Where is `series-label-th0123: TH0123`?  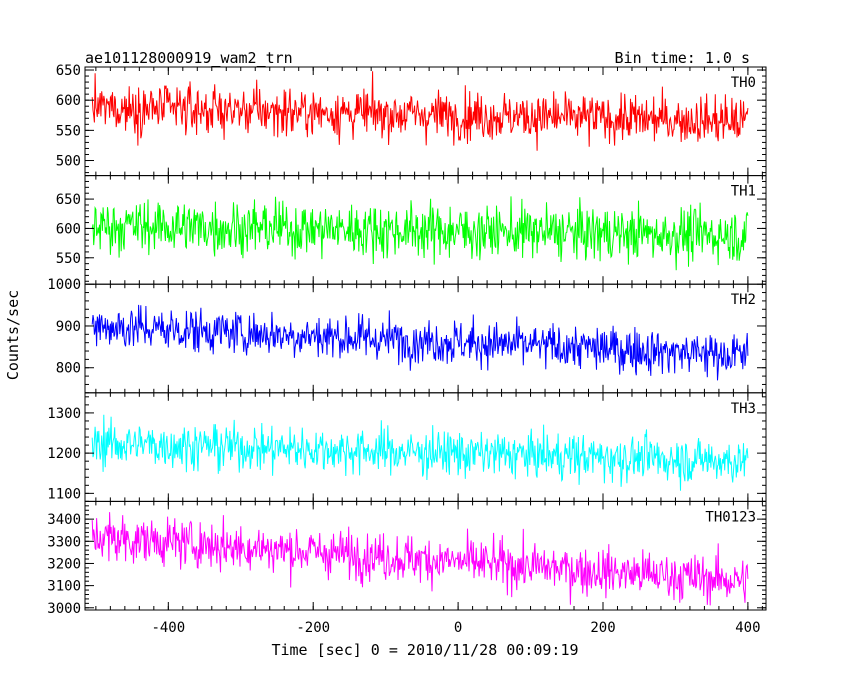 series-label-th0123: TH0123 is located at coordinates (730, 517).